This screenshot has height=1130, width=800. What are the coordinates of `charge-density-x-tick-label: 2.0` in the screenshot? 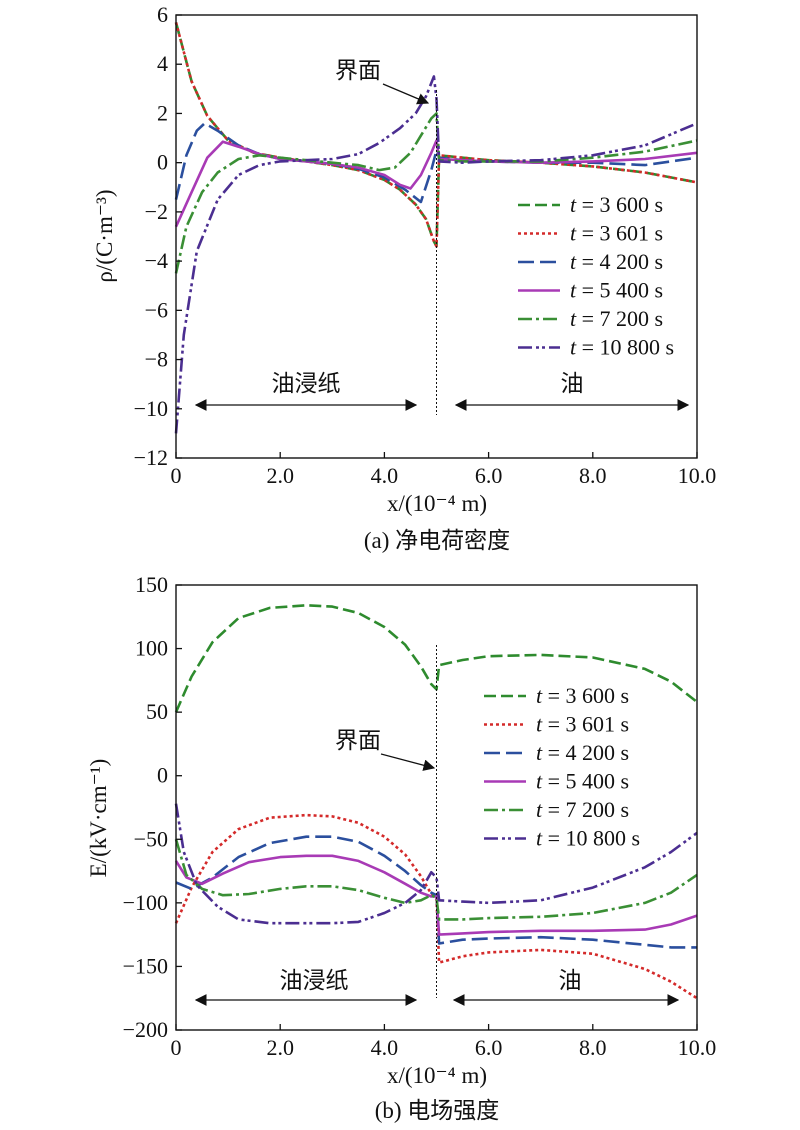 It's located at (280, 475).